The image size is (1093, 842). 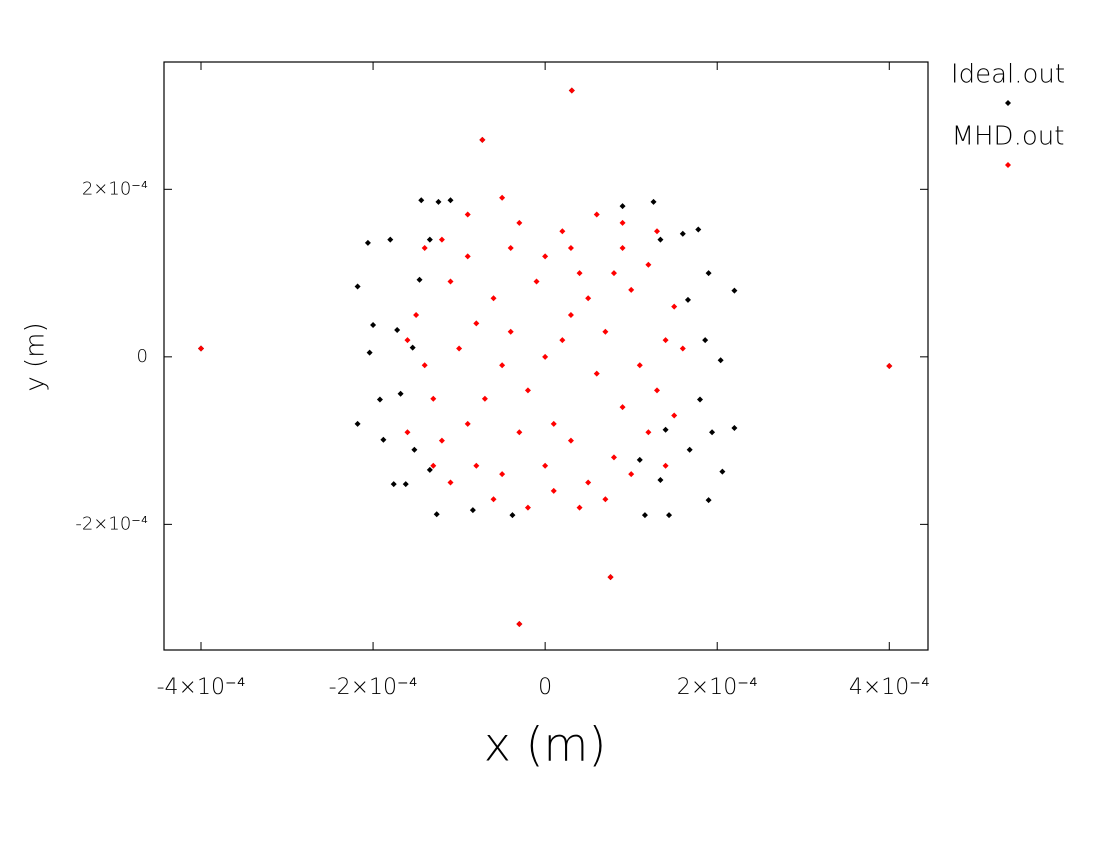 I want to click on x-tick-label: 4×10⁻⁴, so click(x=889, y=687).